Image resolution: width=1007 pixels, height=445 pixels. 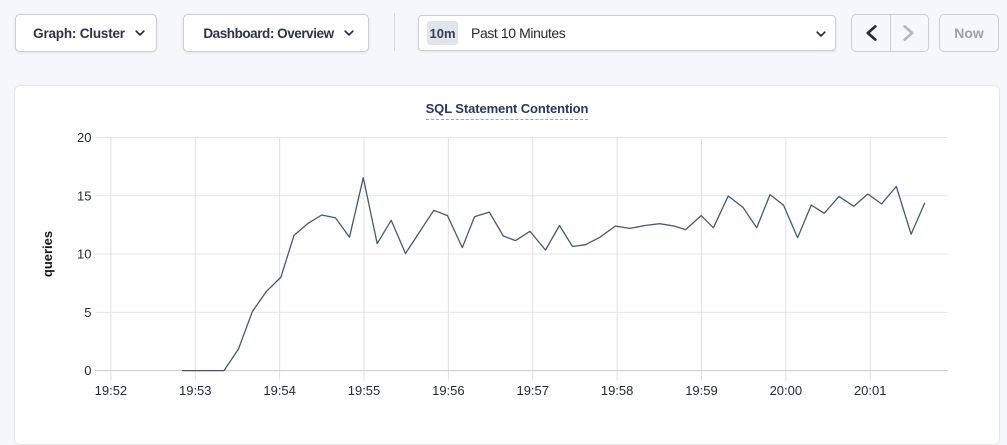 I want to click on svg-text: 19:56, so click(x=448, y=390).